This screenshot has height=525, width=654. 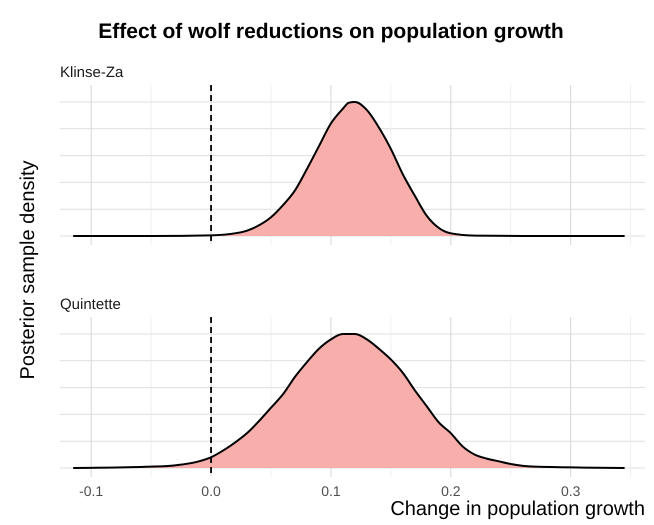 What do you see at coordinates (331, 31) in the screenshot?
I see `chart-title: Effect of wolf reductions on population growth` at bounding box center [331, 31].